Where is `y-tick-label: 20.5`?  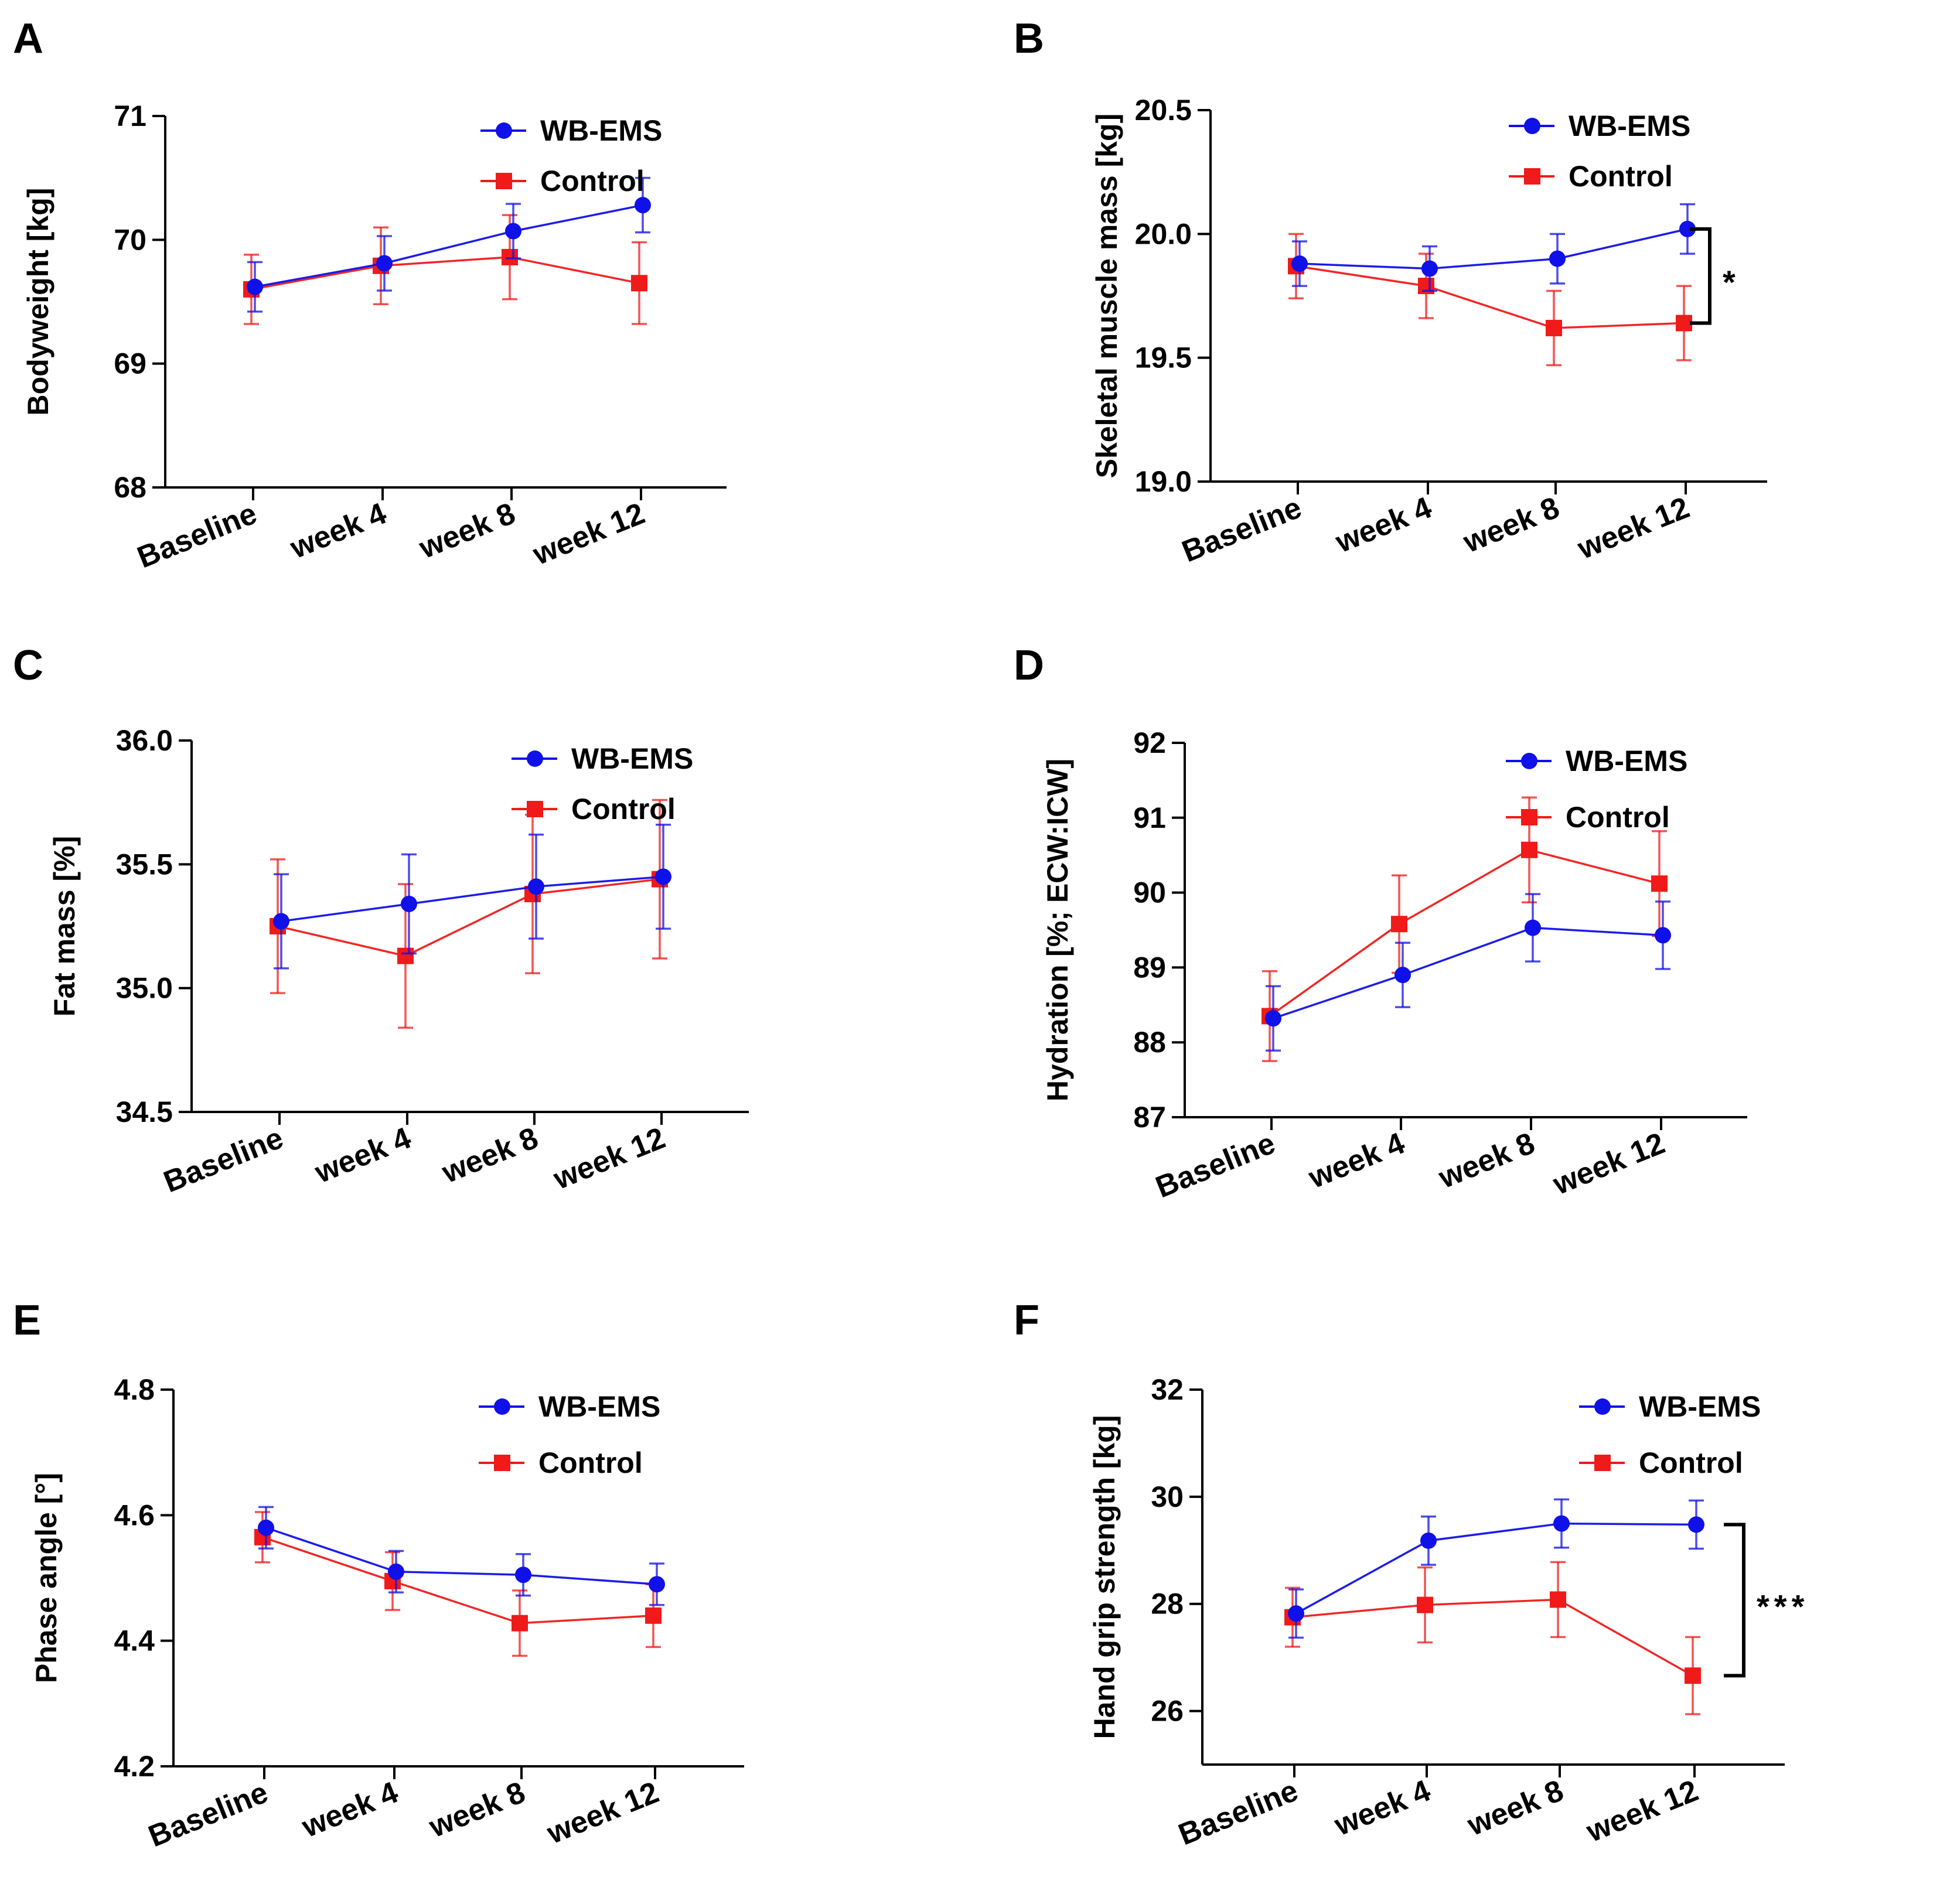 y-tick-label: 20.5 is located at coordinates (1163, 110).